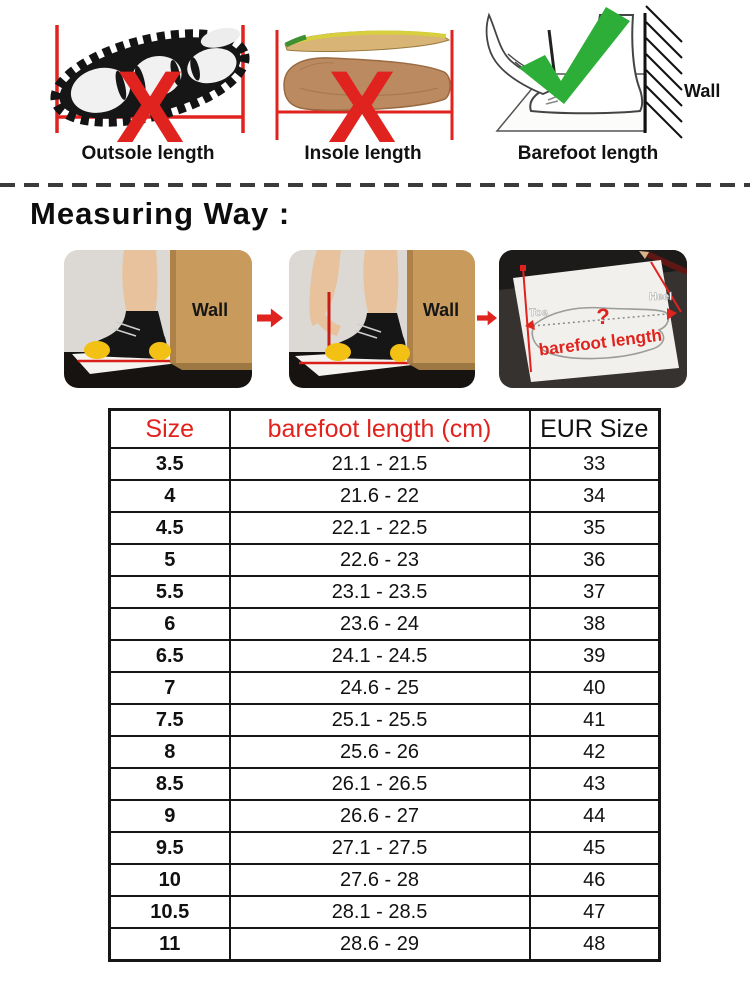 The width and height of the screenshot is (750, 1000). I want to click on insole-illustration: X Insole length, so click(364, 97).